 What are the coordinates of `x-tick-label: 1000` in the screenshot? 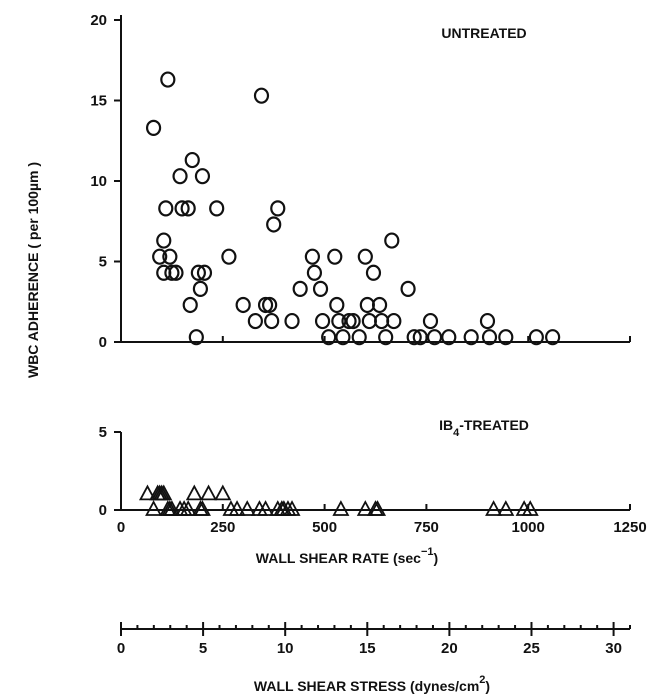 It's located at (528, 527).